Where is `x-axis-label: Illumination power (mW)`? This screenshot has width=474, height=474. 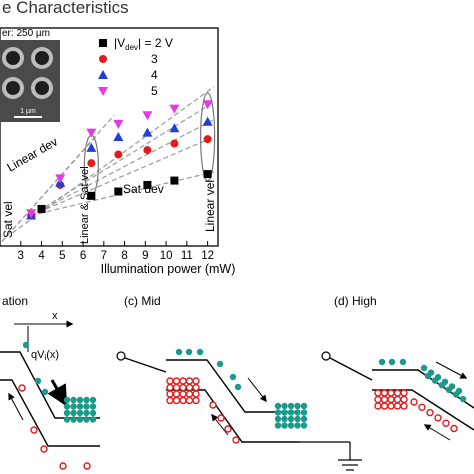 x-axis-label: Illumination power (mW) is located at coordinates (168, 269).